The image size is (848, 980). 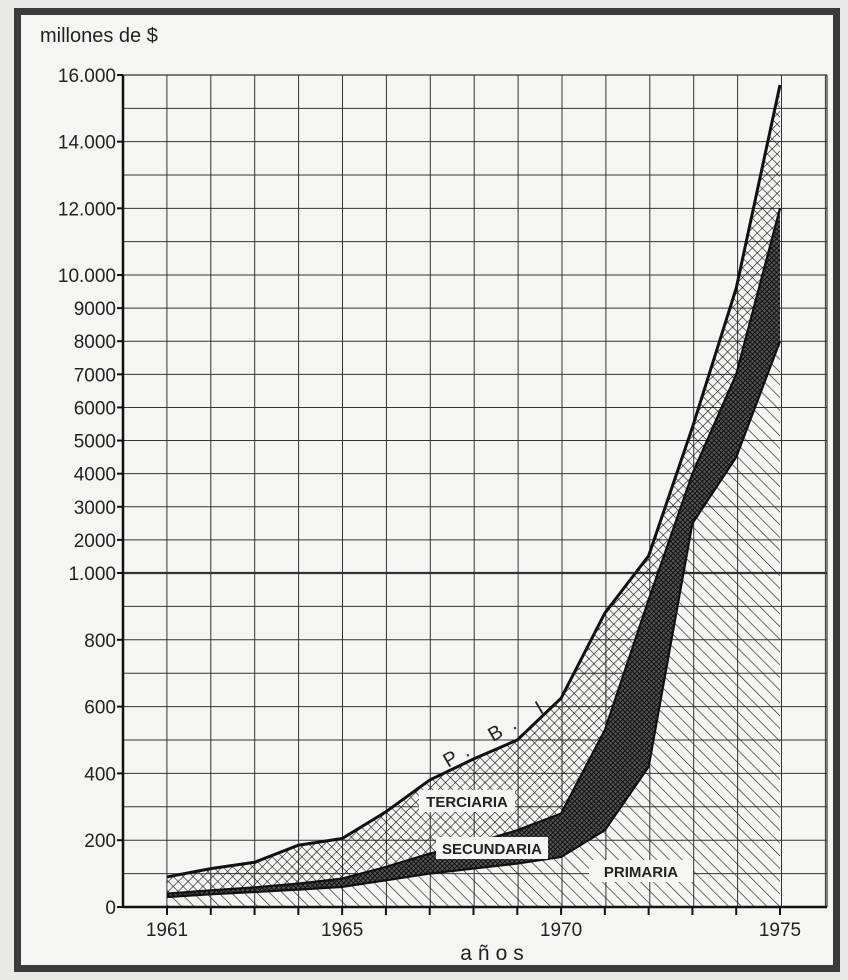 What do you see at coordinates (342, 930) in the screenshot?
I see `x-tick-label: 1965` at bounding box center [342, 930].